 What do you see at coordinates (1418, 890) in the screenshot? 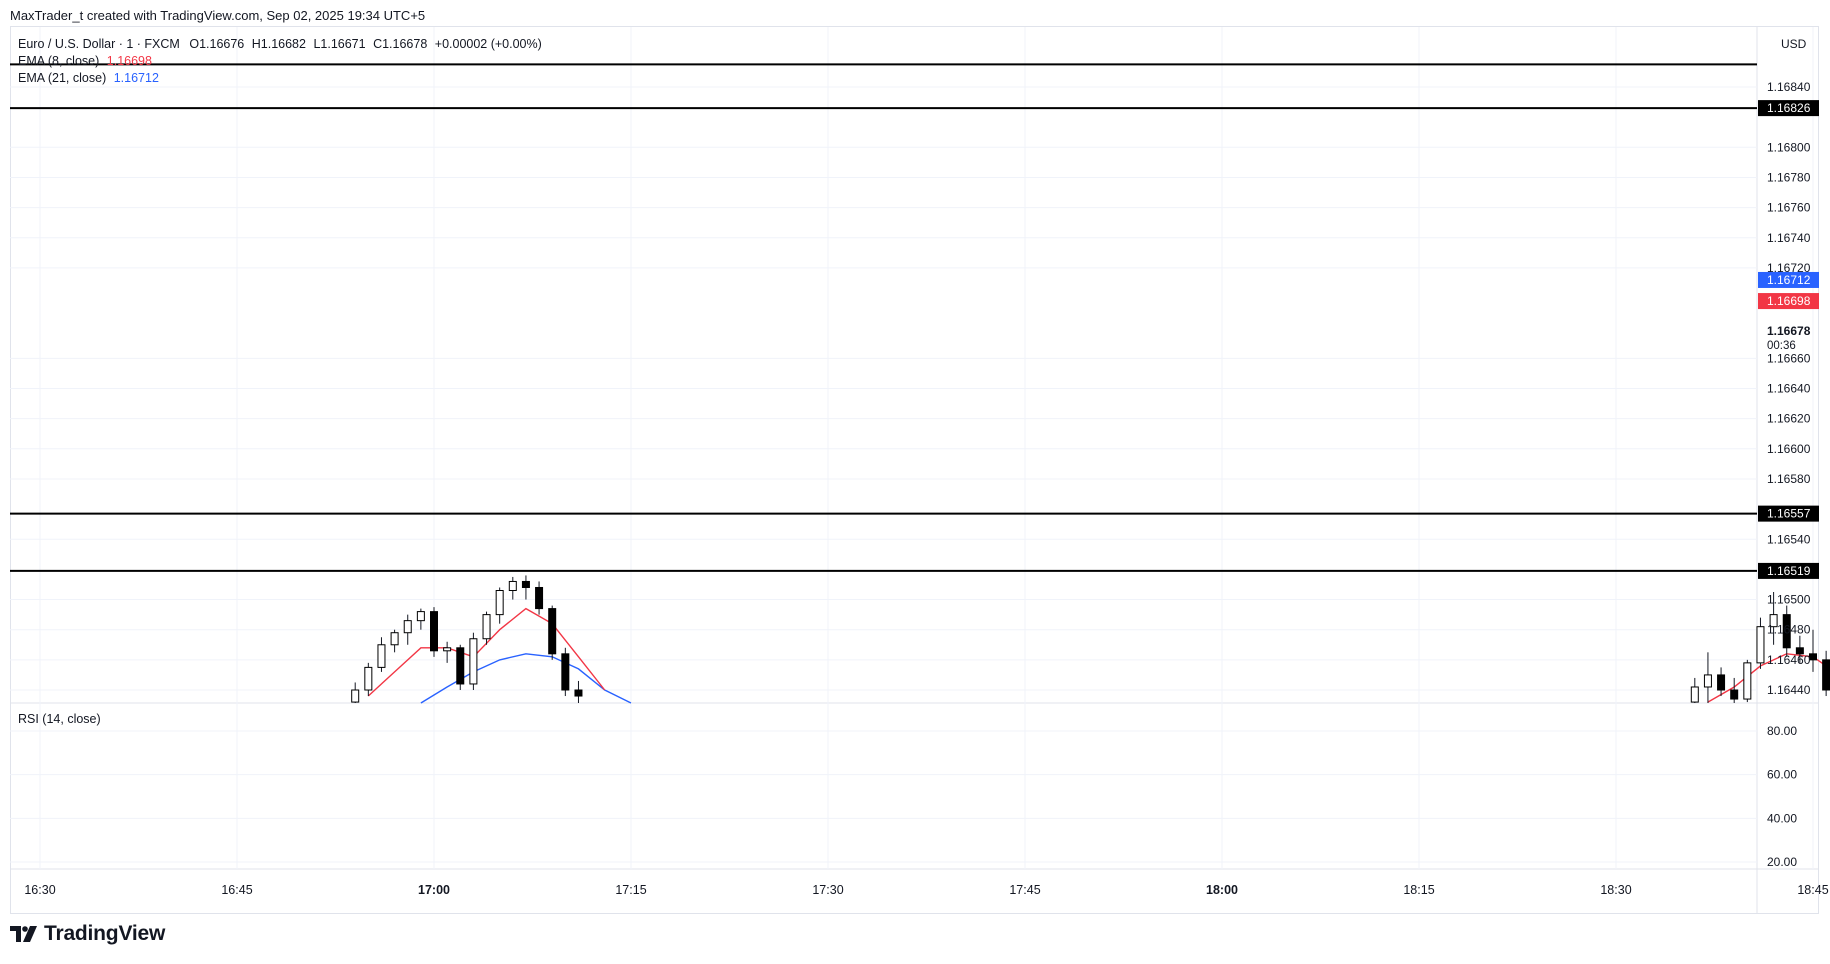
I see `time-tick-label: 18:15` at bounding box center [1418, 890].